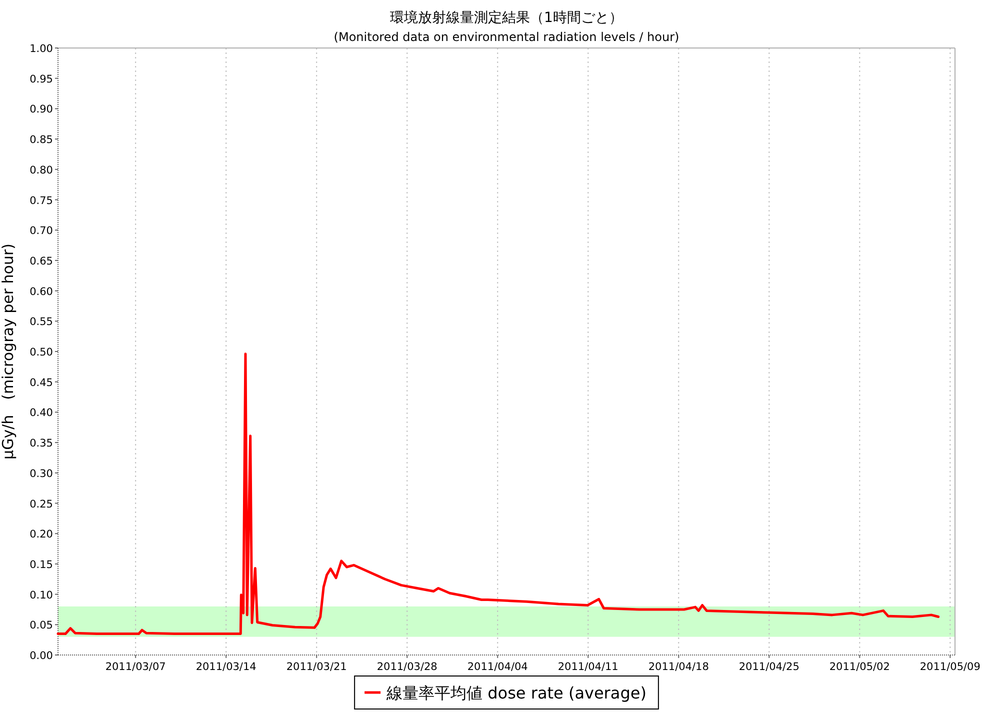 The height and width of the screenshot is (716, 993). I want to click on title: 環境放射線量測定結果（1時間ごと）, so click(506, 18).